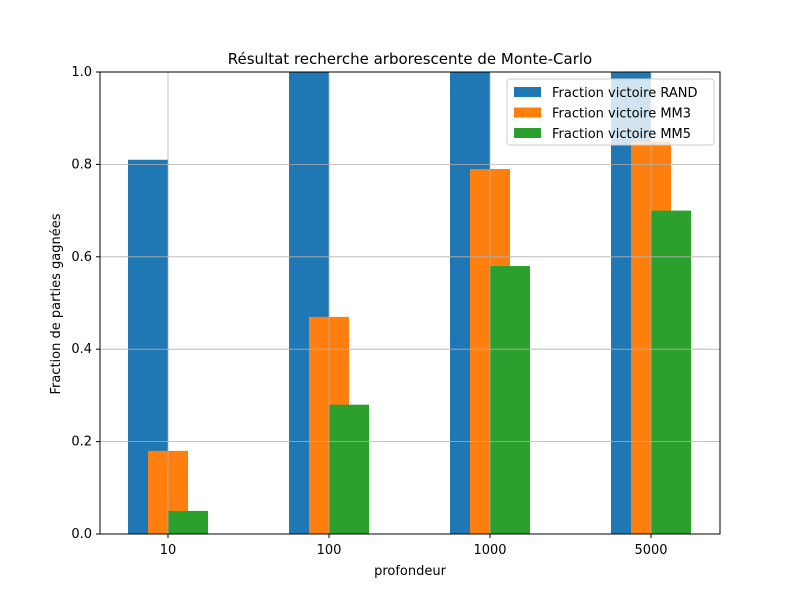 This screenshot has height=600, width=800. I want to click on x-tick-label: 100, so click(329, 550).